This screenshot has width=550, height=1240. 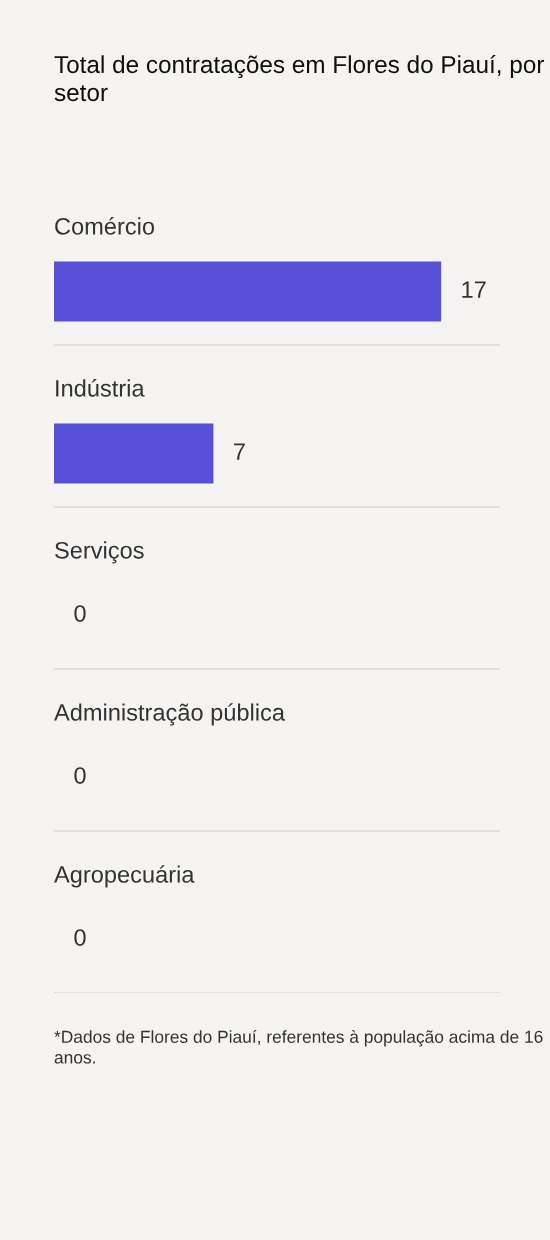 What do you see at coordinates (474, 289) in the screenshot?
I see `data-label: 17` at bounding box center [474, 289].